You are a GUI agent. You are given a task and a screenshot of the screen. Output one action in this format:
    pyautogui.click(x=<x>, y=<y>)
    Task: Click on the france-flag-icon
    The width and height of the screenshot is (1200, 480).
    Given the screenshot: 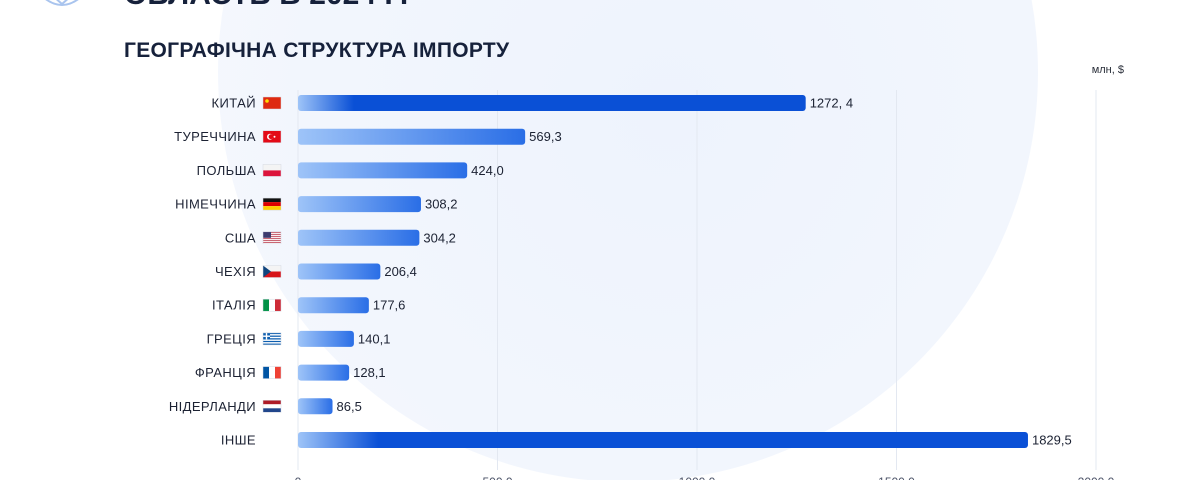 What is the action you would take?
    pyautogui.click(x=272, y=372)
    